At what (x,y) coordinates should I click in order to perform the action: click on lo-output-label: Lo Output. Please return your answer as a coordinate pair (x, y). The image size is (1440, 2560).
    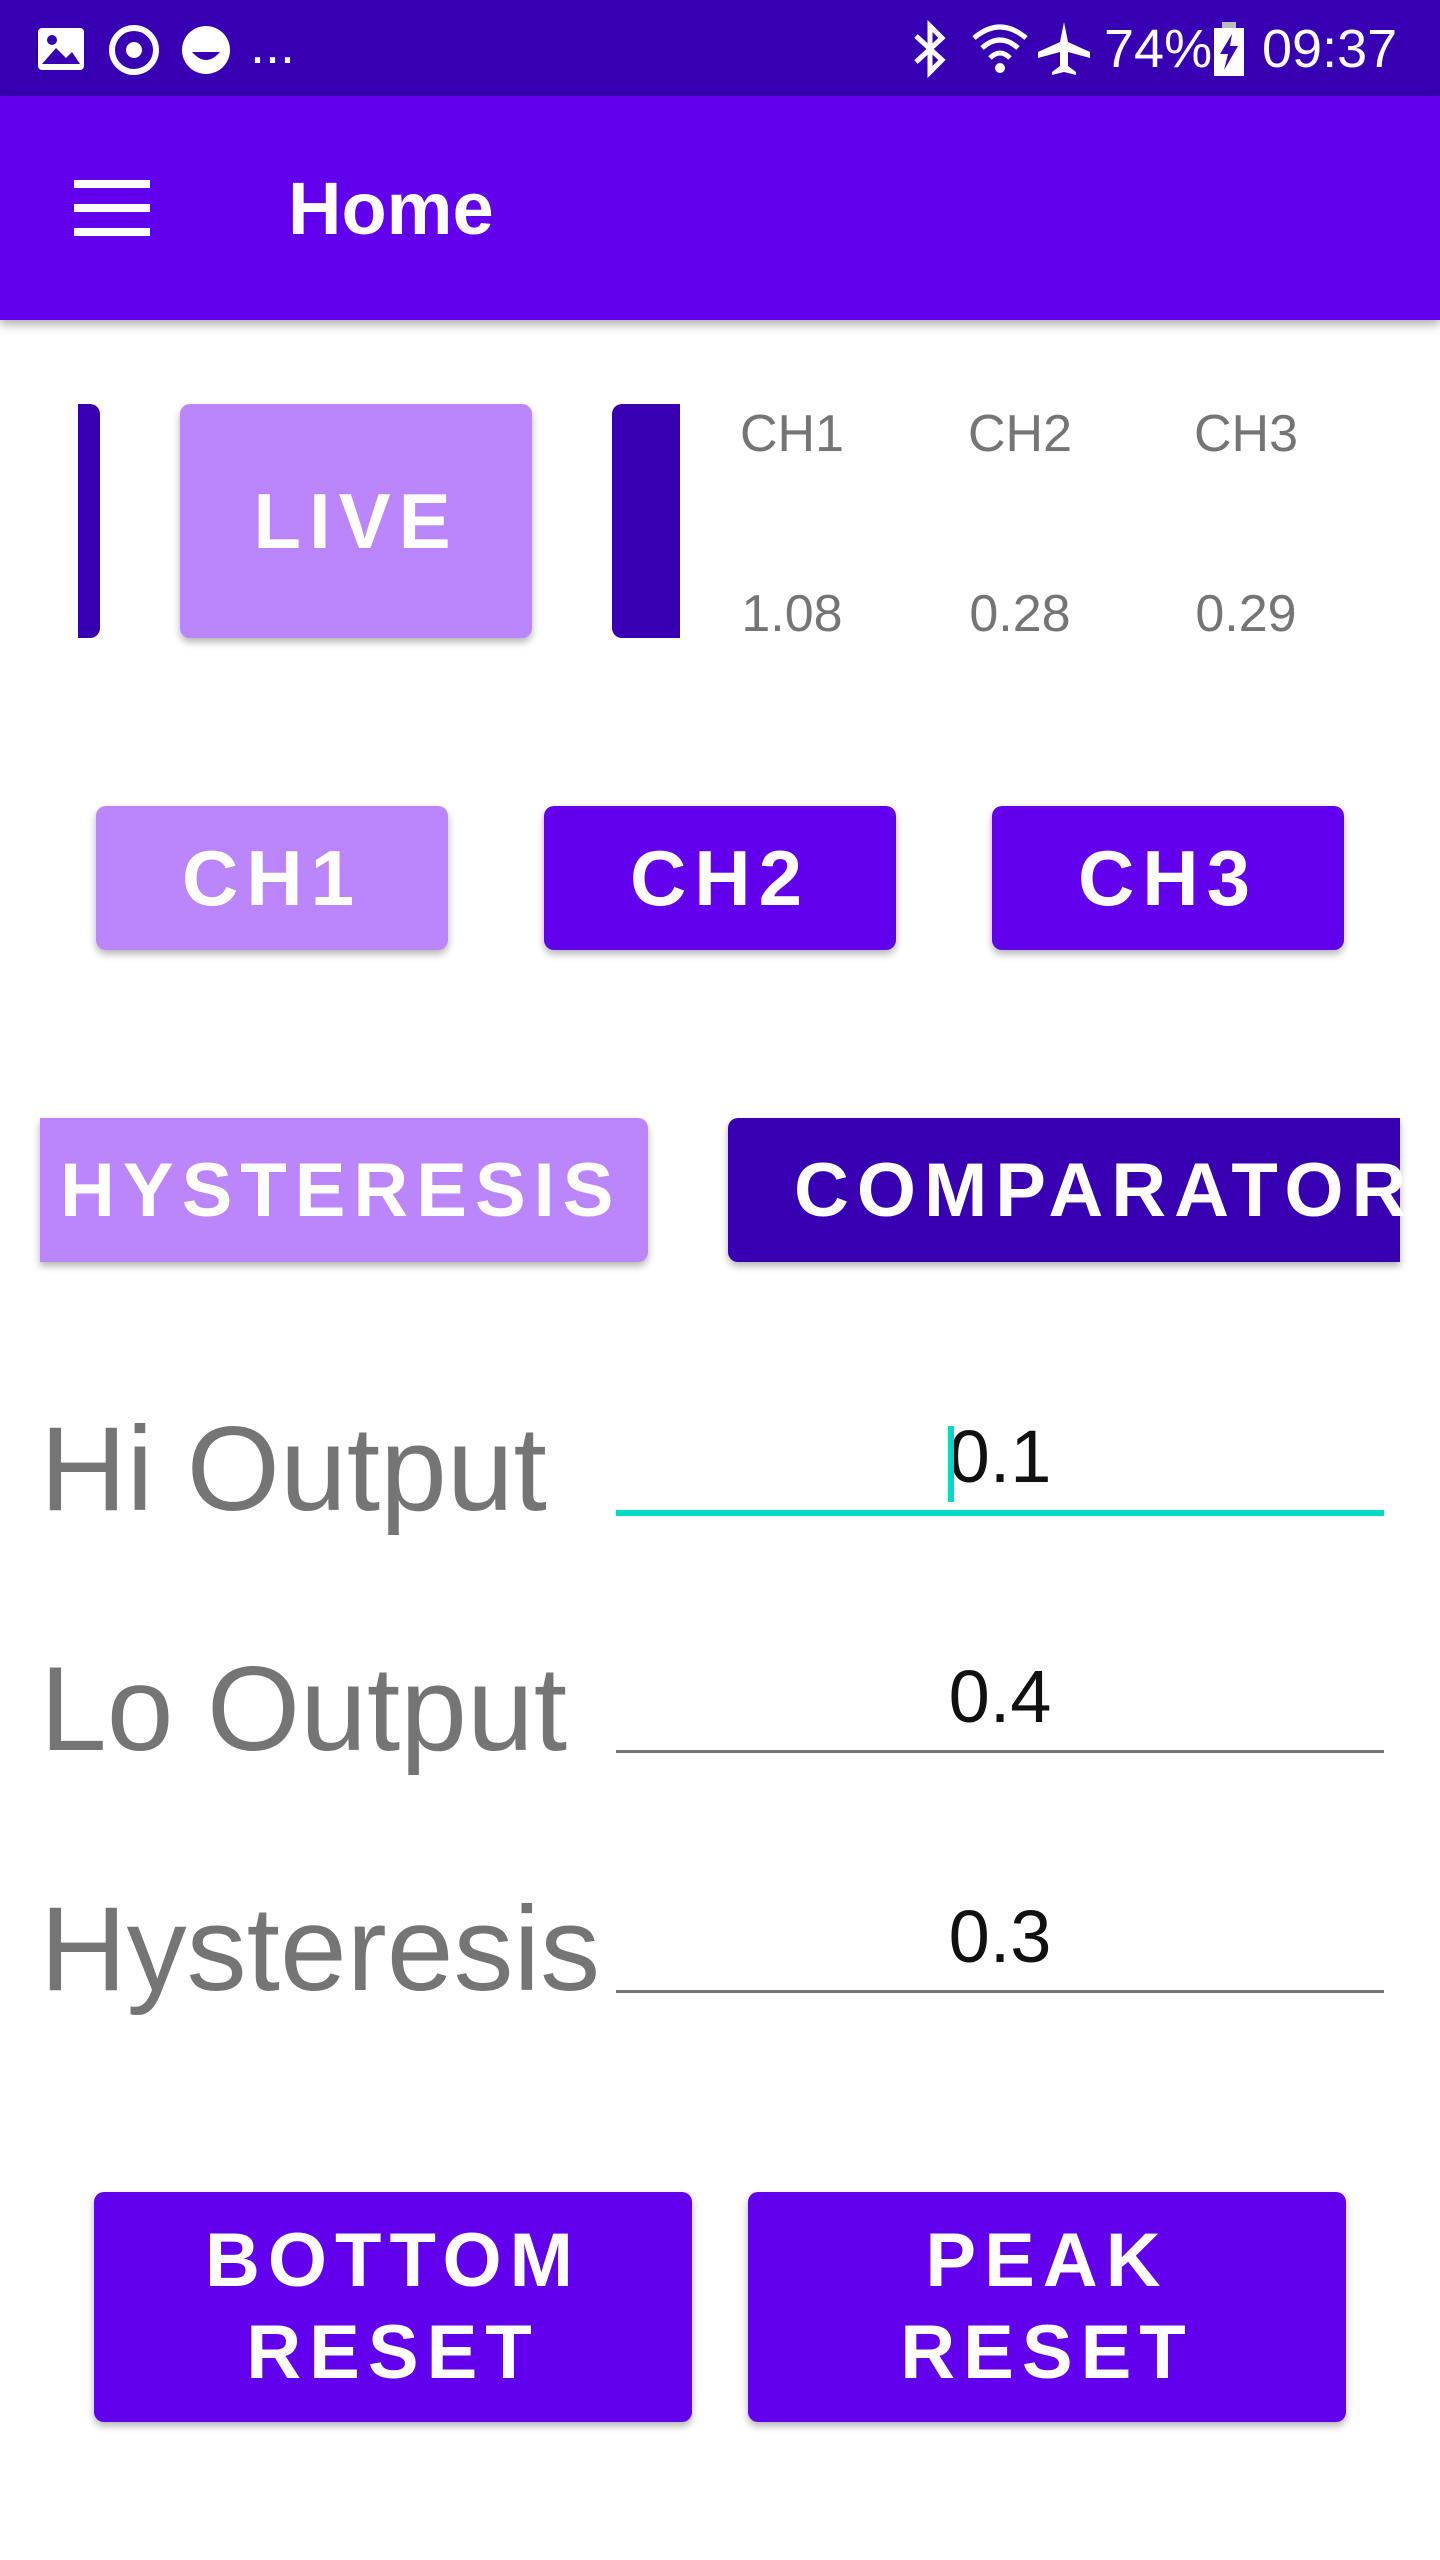
    Looking at the image, I should click on (304, 1709).